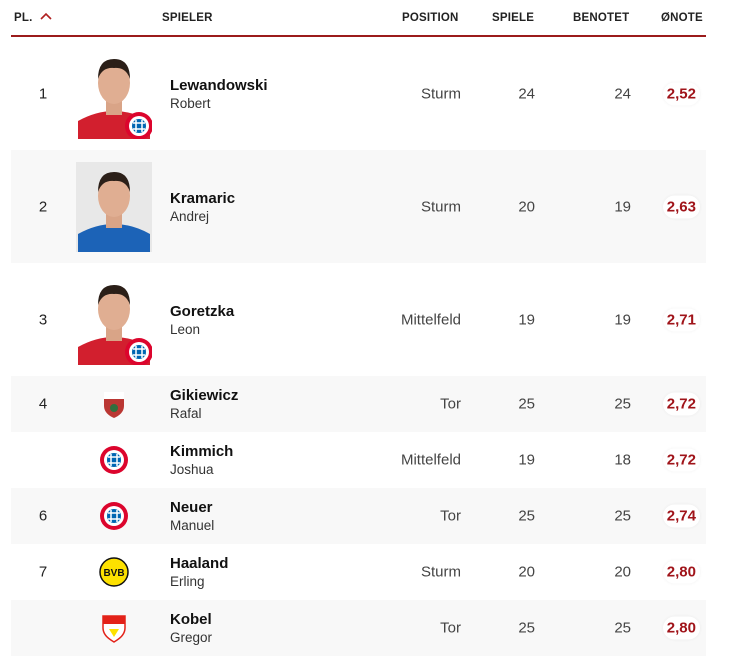 The width and height of the screenshot is (730, 659). I want to click on column-avg-header: ØNOTE, so click(682, 18).